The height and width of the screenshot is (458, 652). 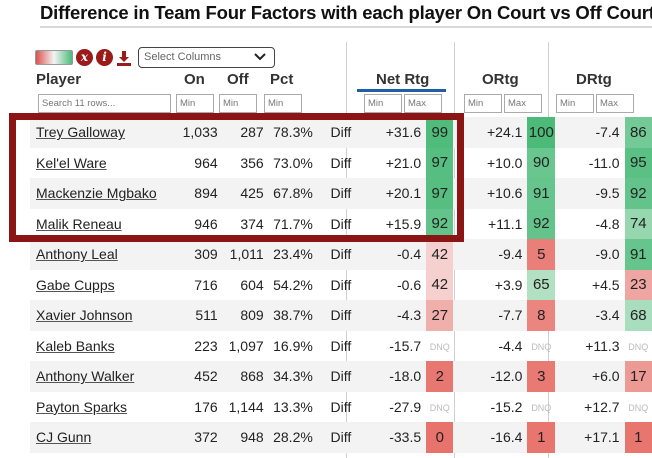 What do you see at coordinates (523, 103) in the screenshot?
I see `ortg-max-input: Max` at bounding box center [523, 103].